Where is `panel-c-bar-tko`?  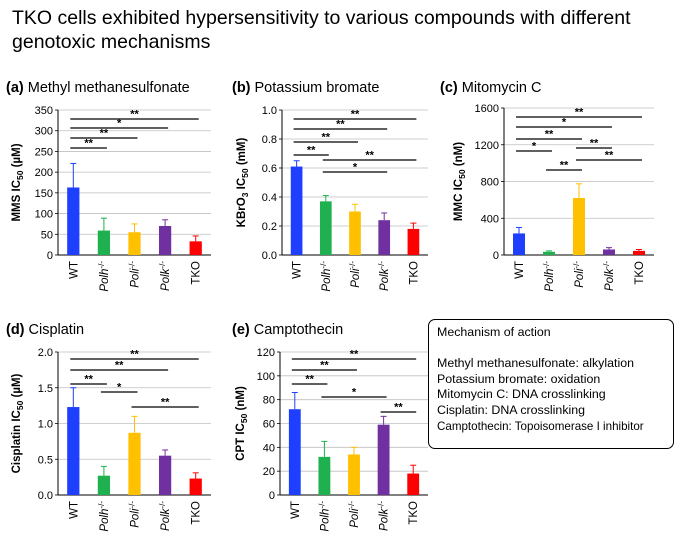
panel-c-bar-tko is located at coordinates (639, 252).